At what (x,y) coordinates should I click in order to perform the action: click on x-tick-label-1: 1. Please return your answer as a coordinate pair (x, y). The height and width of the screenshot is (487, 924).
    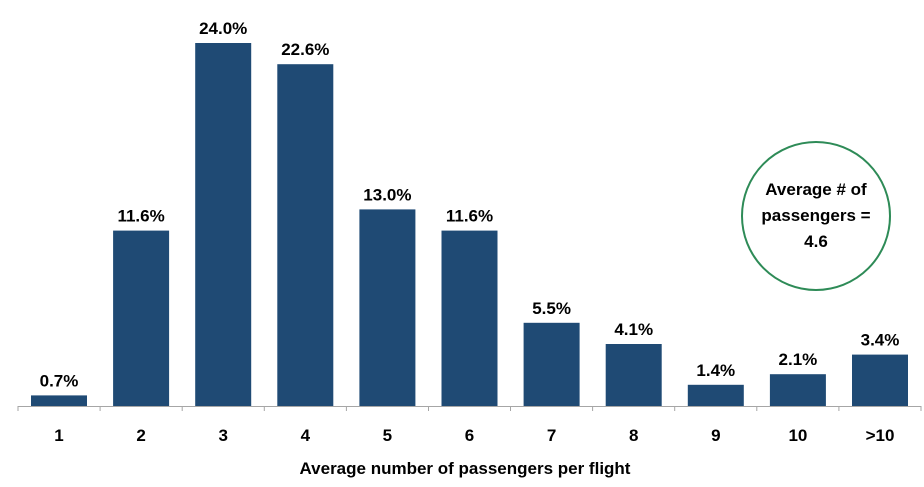
    Looking at the image, I should click on (58, 435).